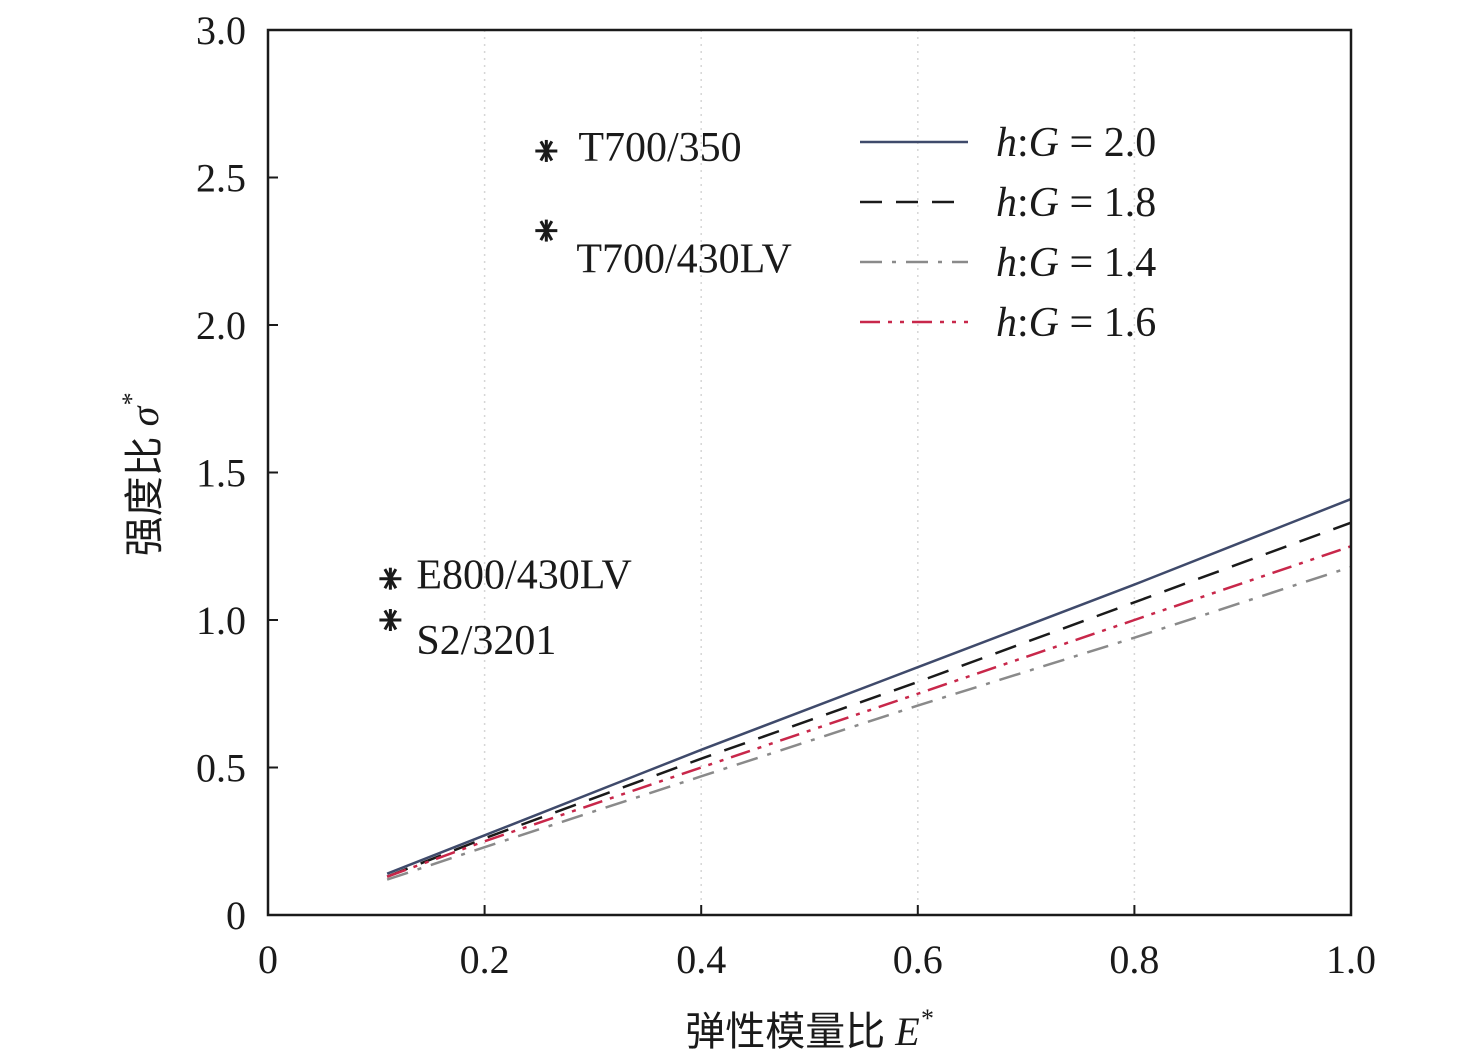  Describe the element at coordinates (585, 394) in the screenshot. I see `data-points: T700/350 T700/430LV E800/430LV S2/3201` at that location.